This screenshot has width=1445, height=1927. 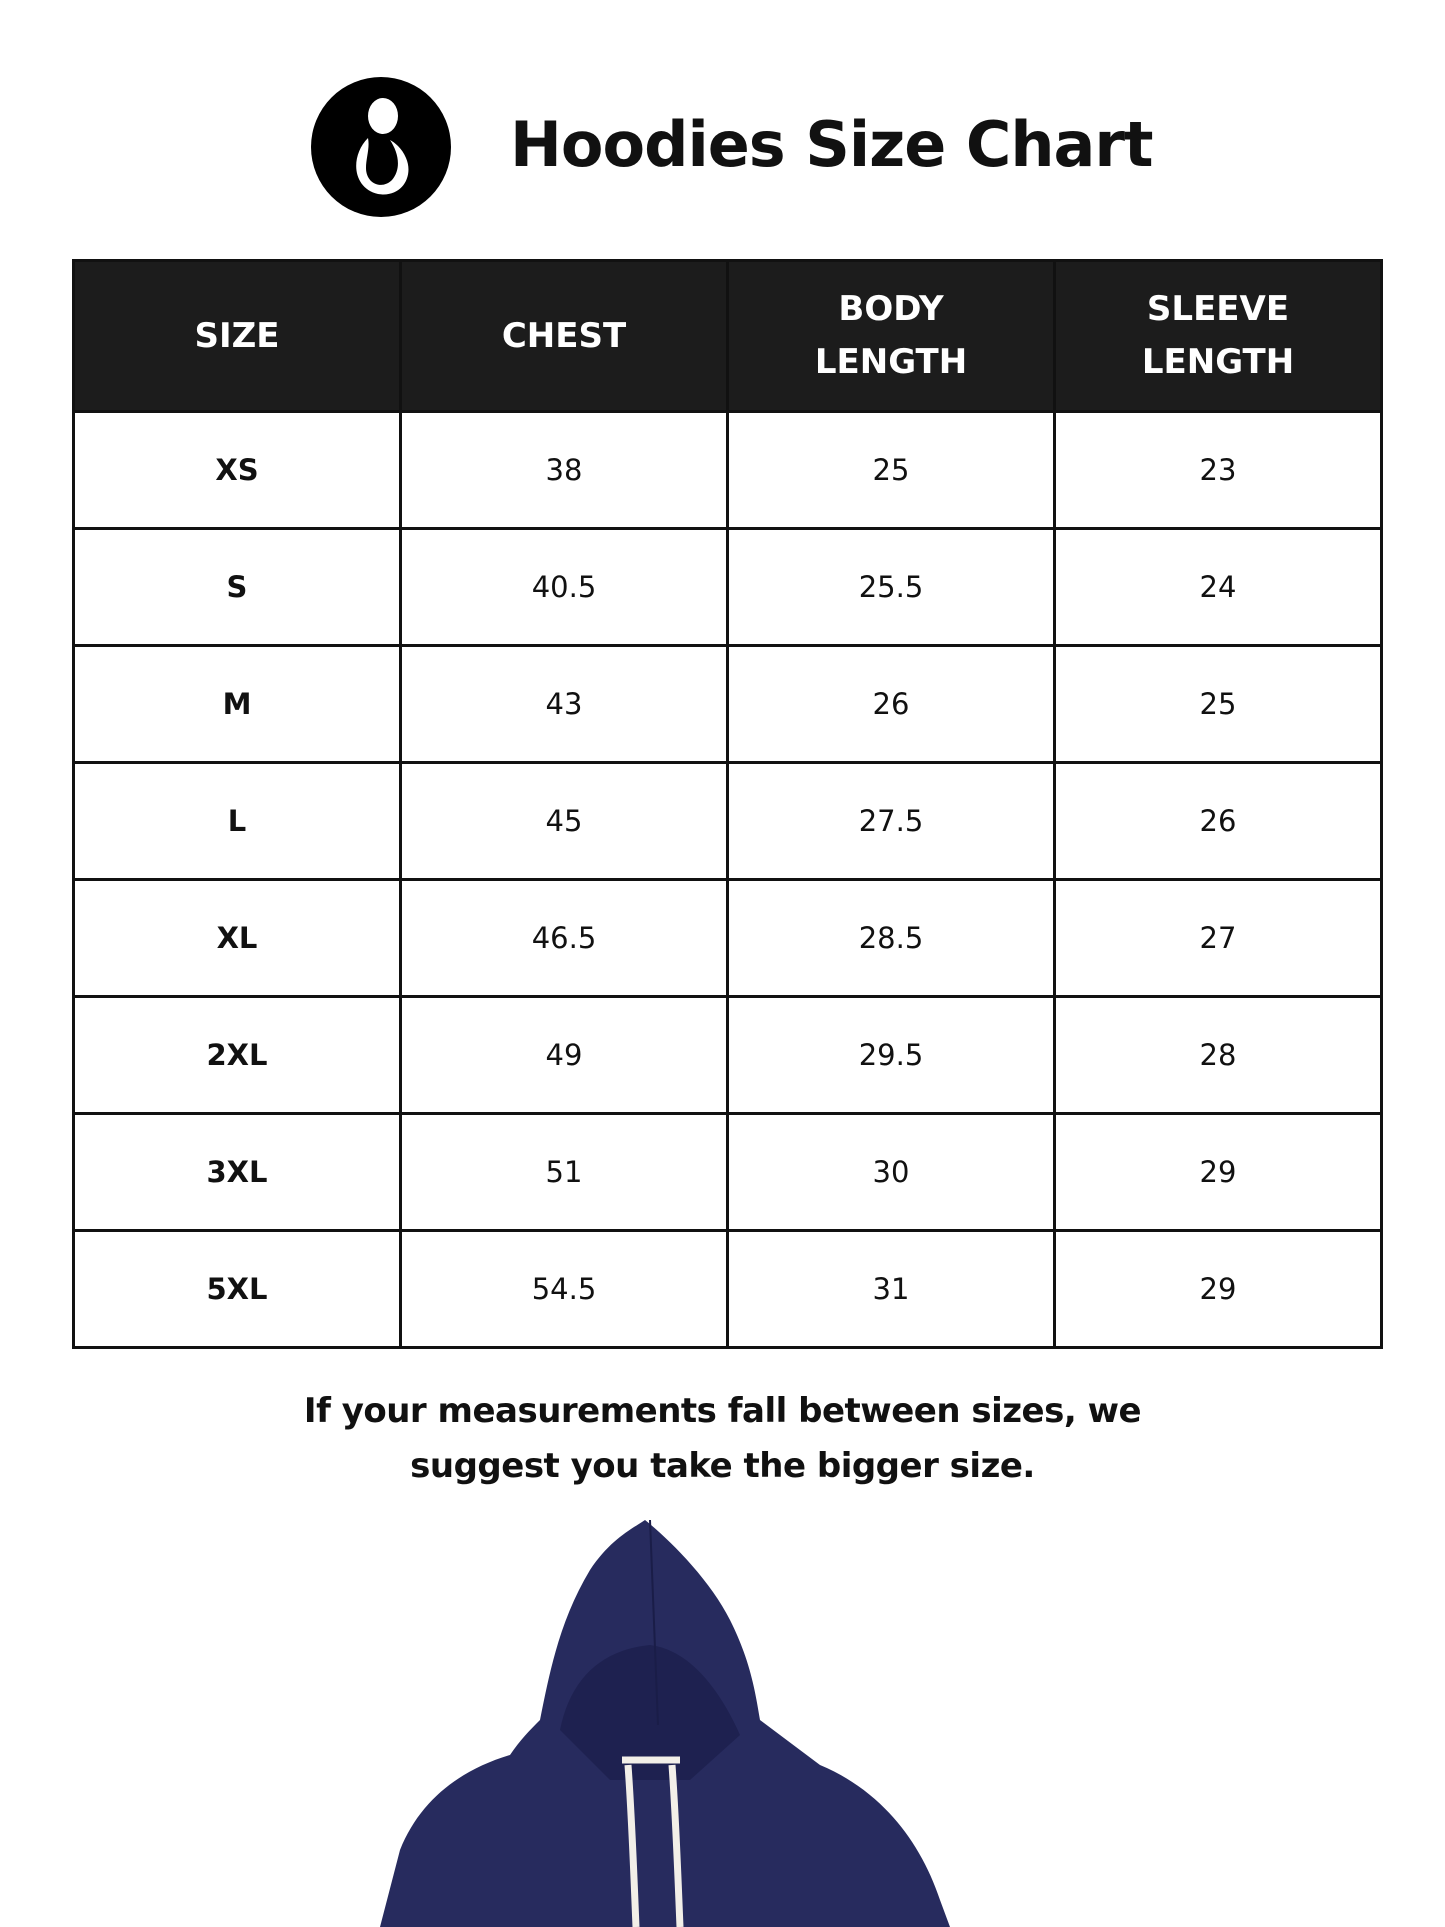 I want to click on column-header-text: SIZE, so click(x=237, y=335).